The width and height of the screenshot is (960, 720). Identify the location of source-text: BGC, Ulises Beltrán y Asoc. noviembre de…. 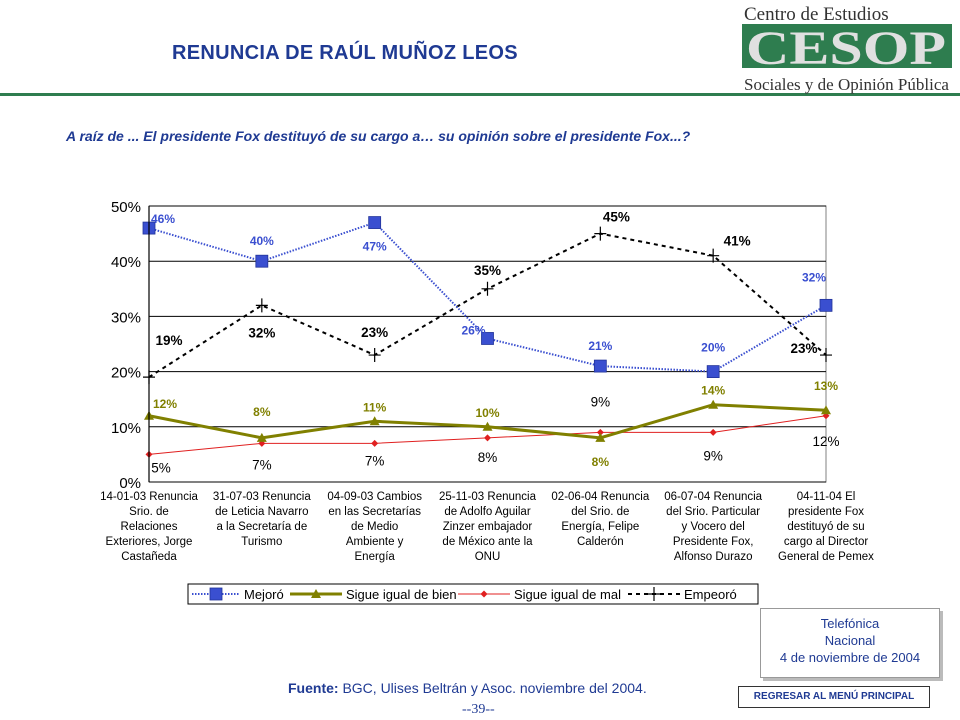
(494, 688).